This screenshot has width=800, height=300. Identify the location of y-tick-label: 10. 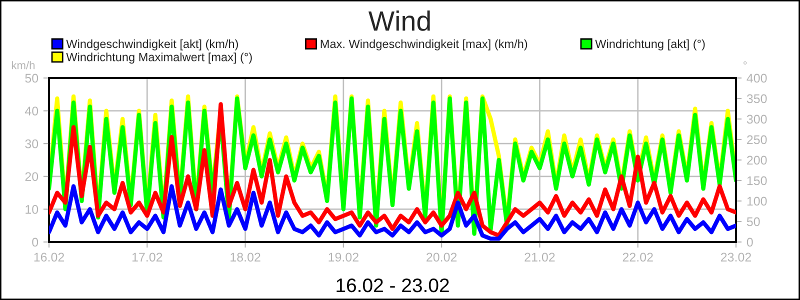
(32, 209).